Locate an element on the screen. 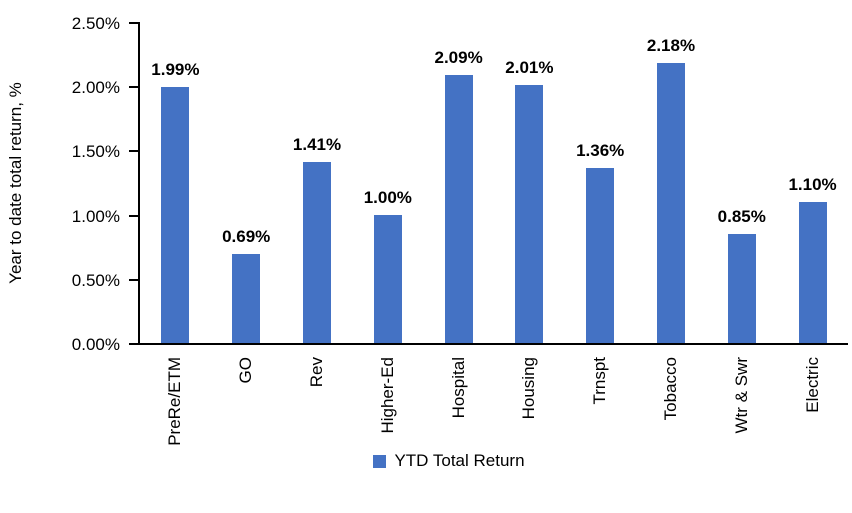  bar-column: 1.00% is located at coordinates (387, 182).